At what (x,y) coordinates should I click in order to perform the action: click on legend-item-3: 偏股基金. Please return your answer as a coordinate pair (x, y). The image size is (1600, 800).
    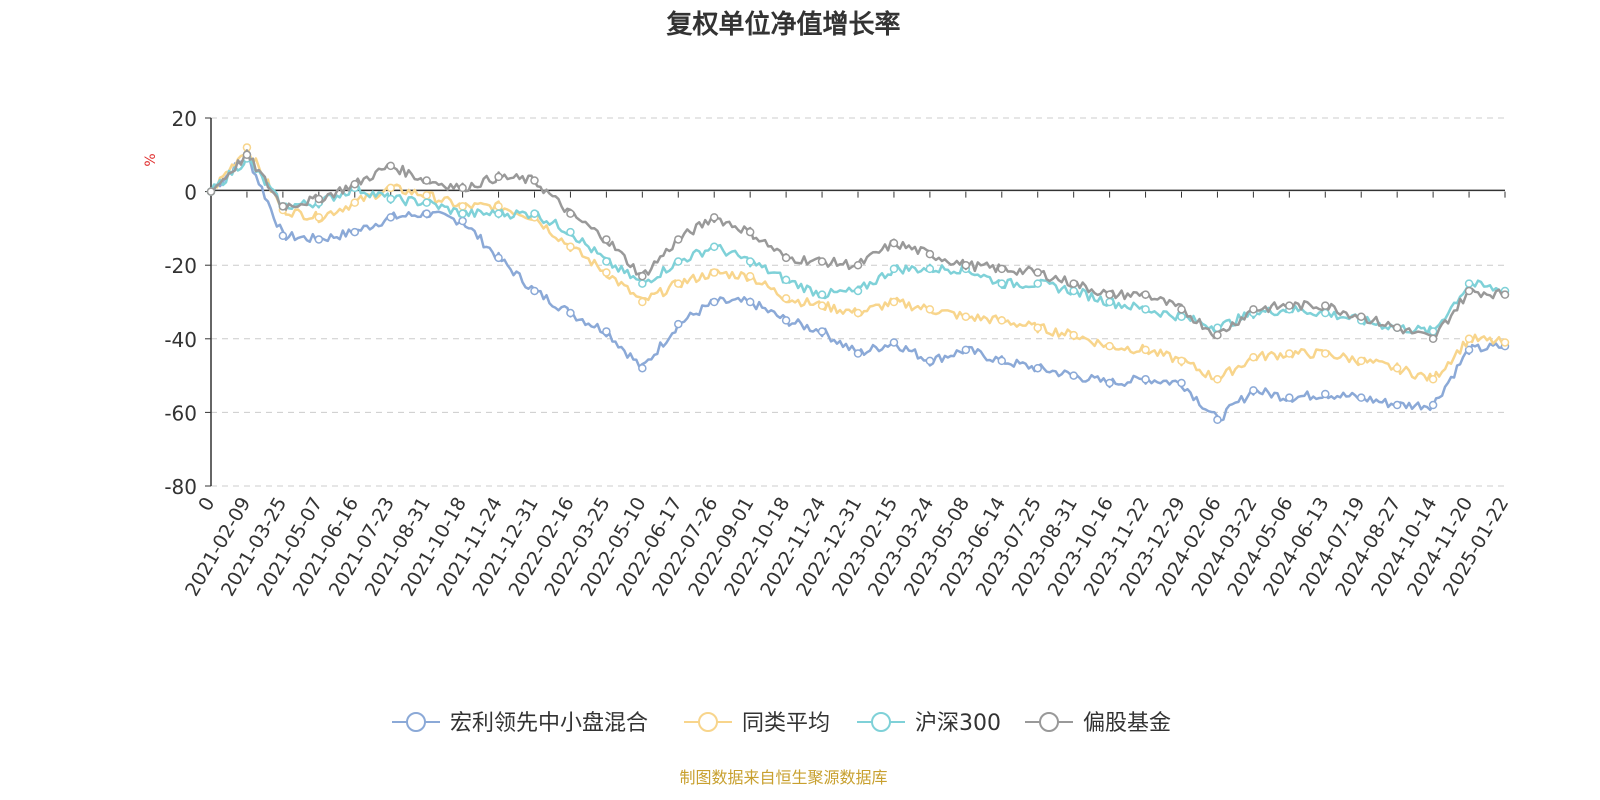
    Looking at the image, I should click on (1098, 723).